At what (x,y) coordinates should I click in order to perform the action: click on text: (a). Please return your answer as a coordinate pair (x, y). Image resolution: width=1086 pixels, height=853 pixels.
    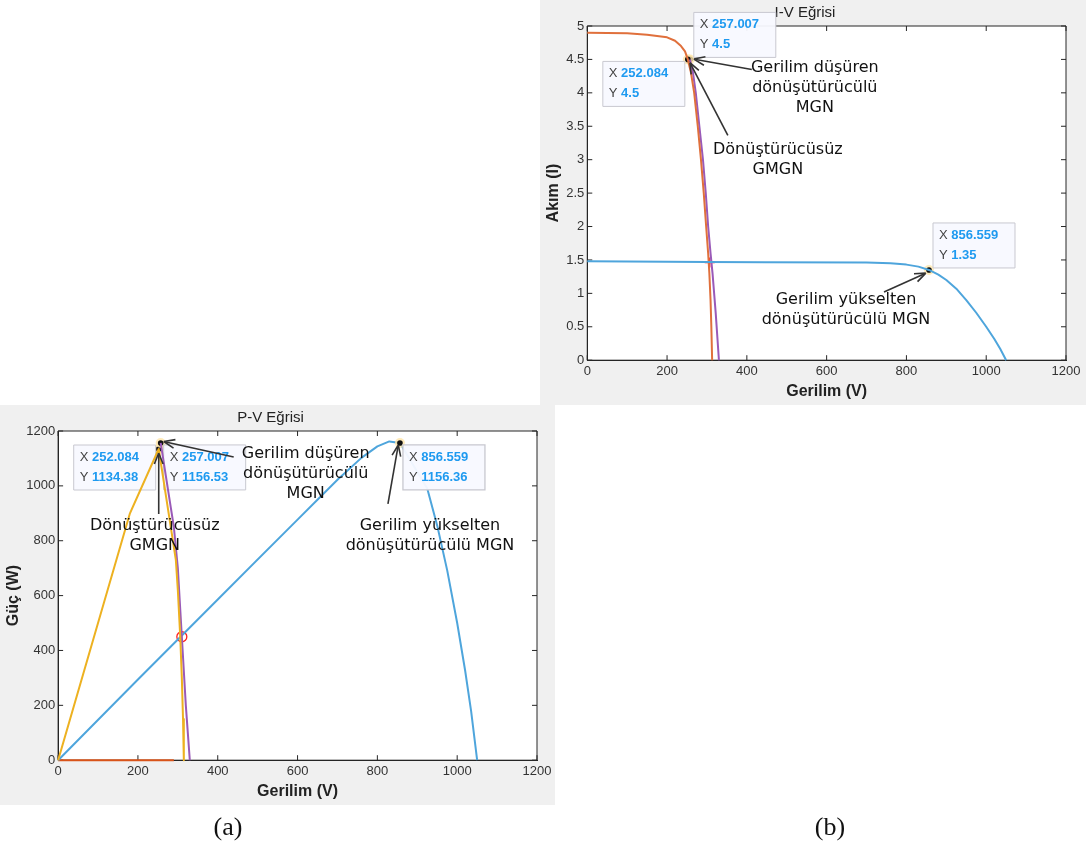
    Looking at the image, I should click on (228, 827).